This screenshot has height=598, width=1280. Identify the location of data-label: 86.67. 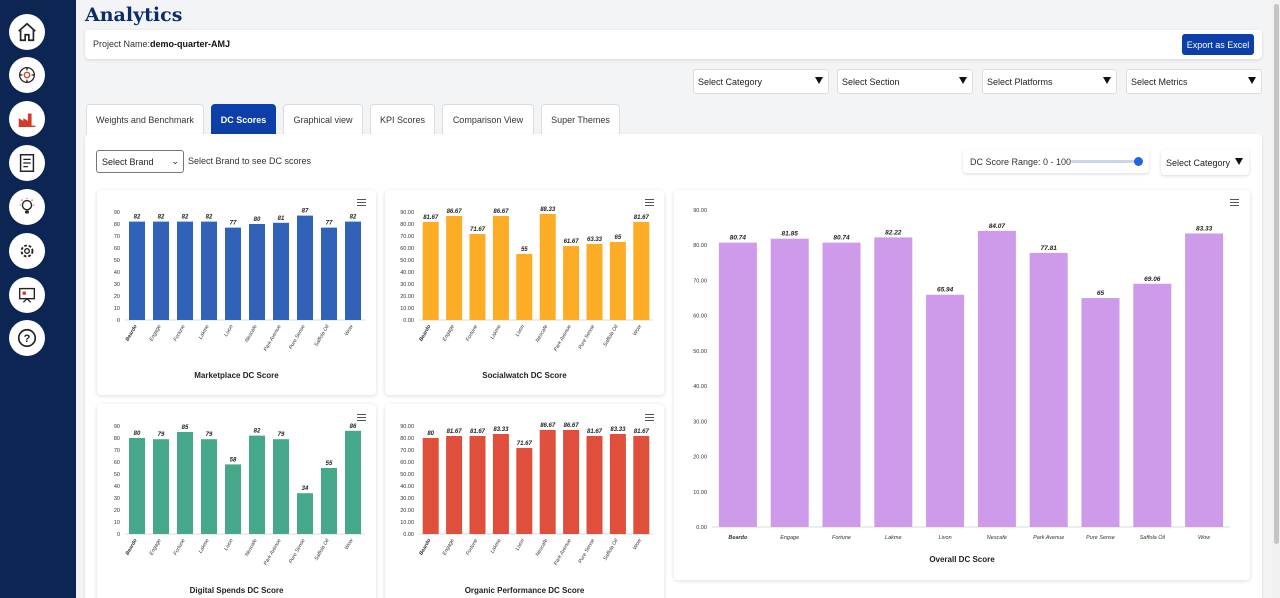
(501, 212).